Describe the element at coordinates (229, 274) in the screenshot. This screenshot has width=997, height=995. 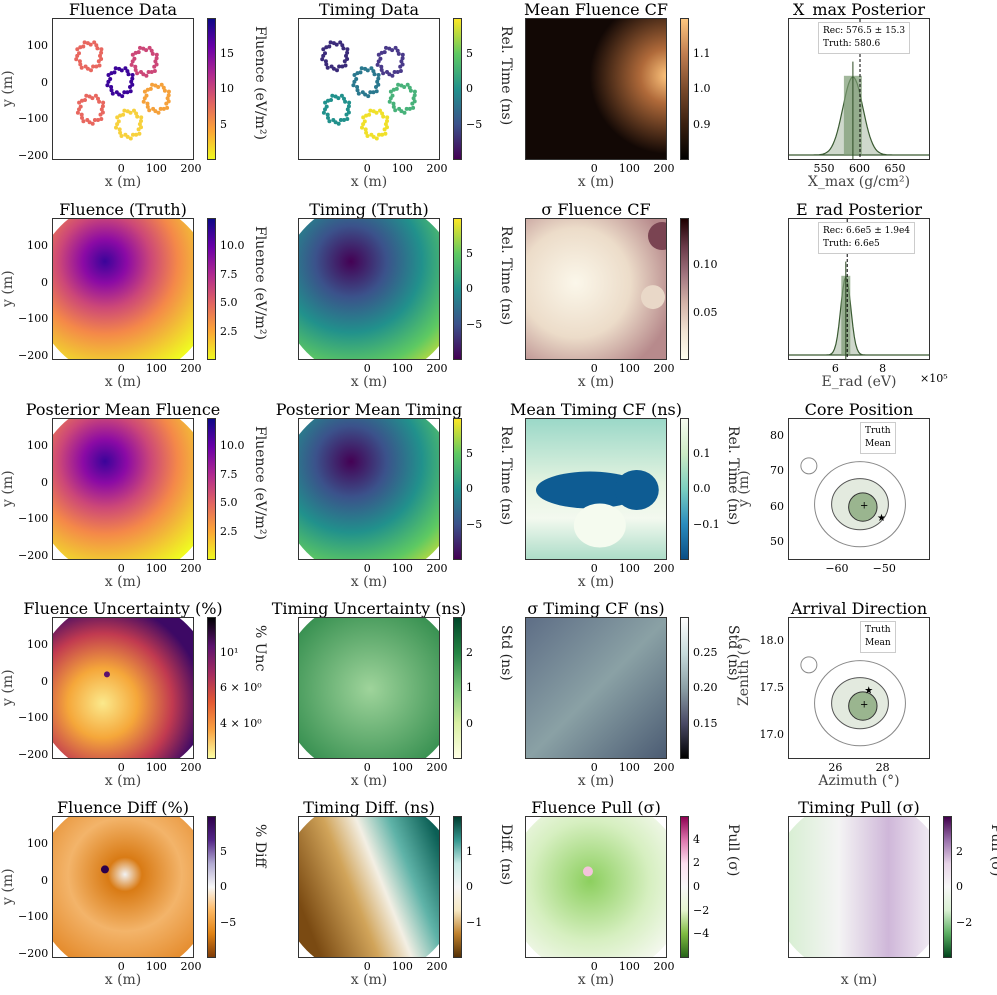
I see `colorbar-tick-label: 7.5` at that location.